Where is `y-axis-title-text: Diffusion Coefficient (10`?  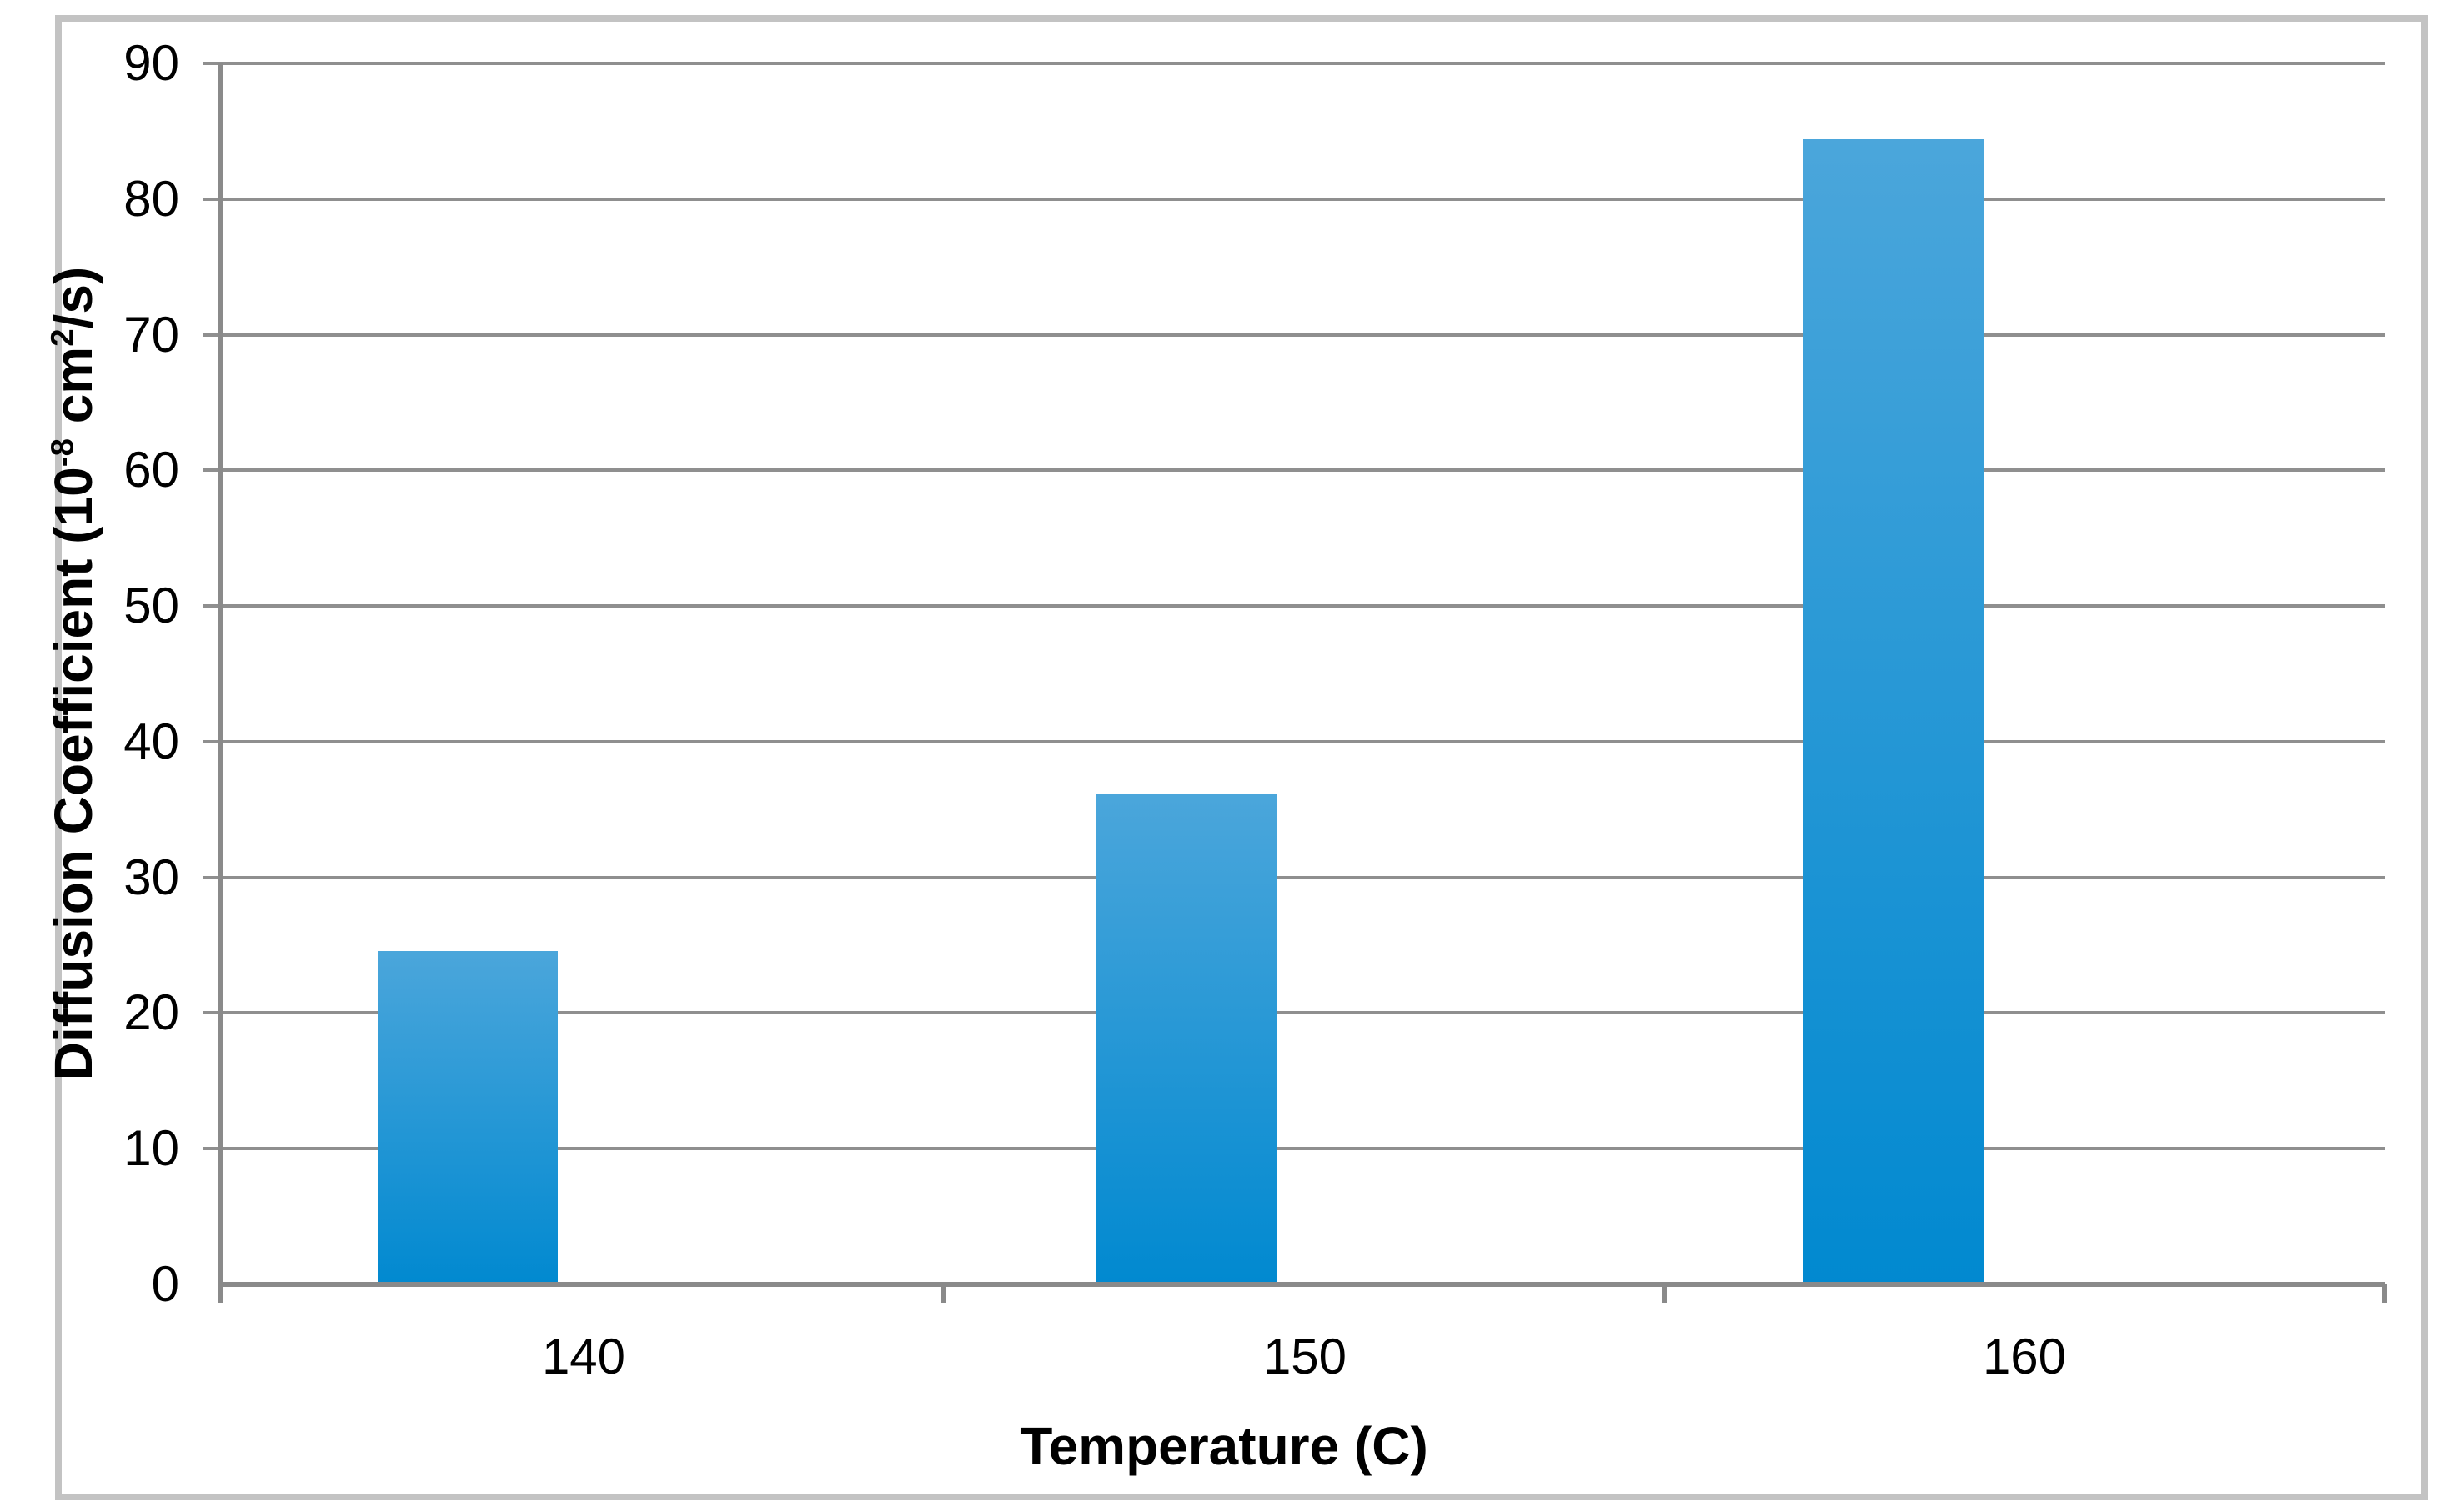 y-axis-title-text: Diffusion Coefficient (10 is located at coordinates (73, 774).